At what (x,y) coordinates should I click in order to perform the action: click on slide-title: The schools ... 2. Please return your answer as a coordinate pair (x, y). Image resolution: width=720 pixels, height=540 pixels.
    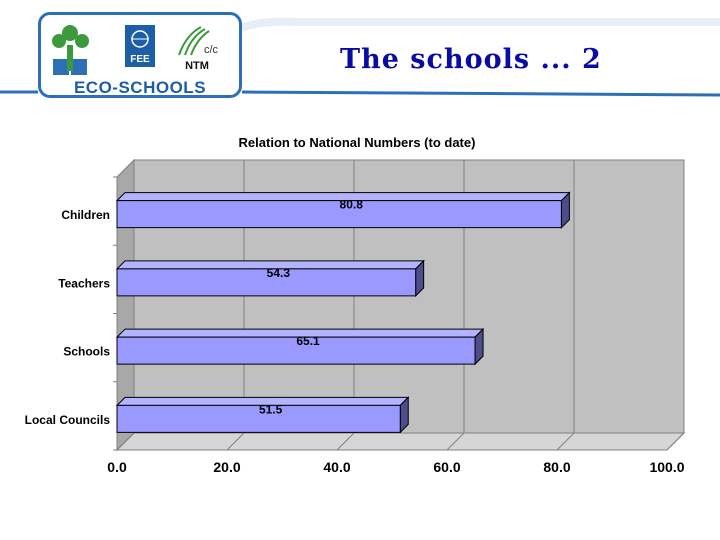
    Looking at the image, I should click on (471, 59).